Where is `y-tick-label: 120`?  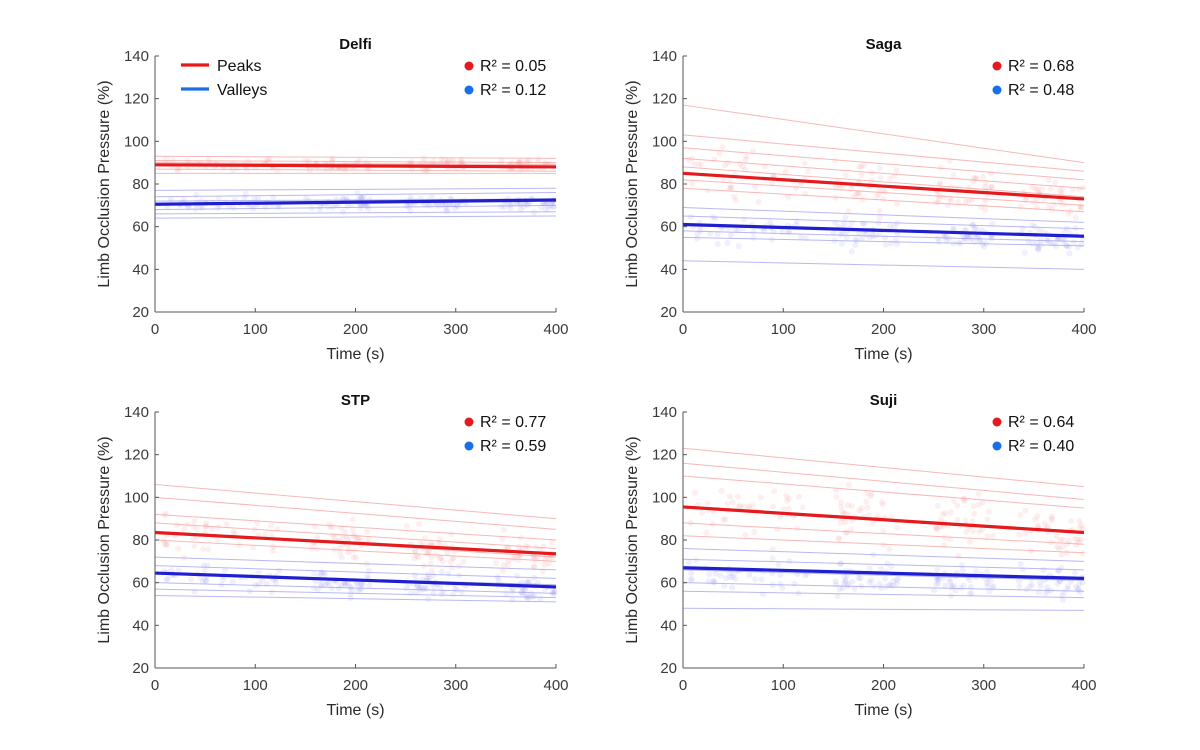 y-tick-label: 120 is located at coordinates (136, 455).